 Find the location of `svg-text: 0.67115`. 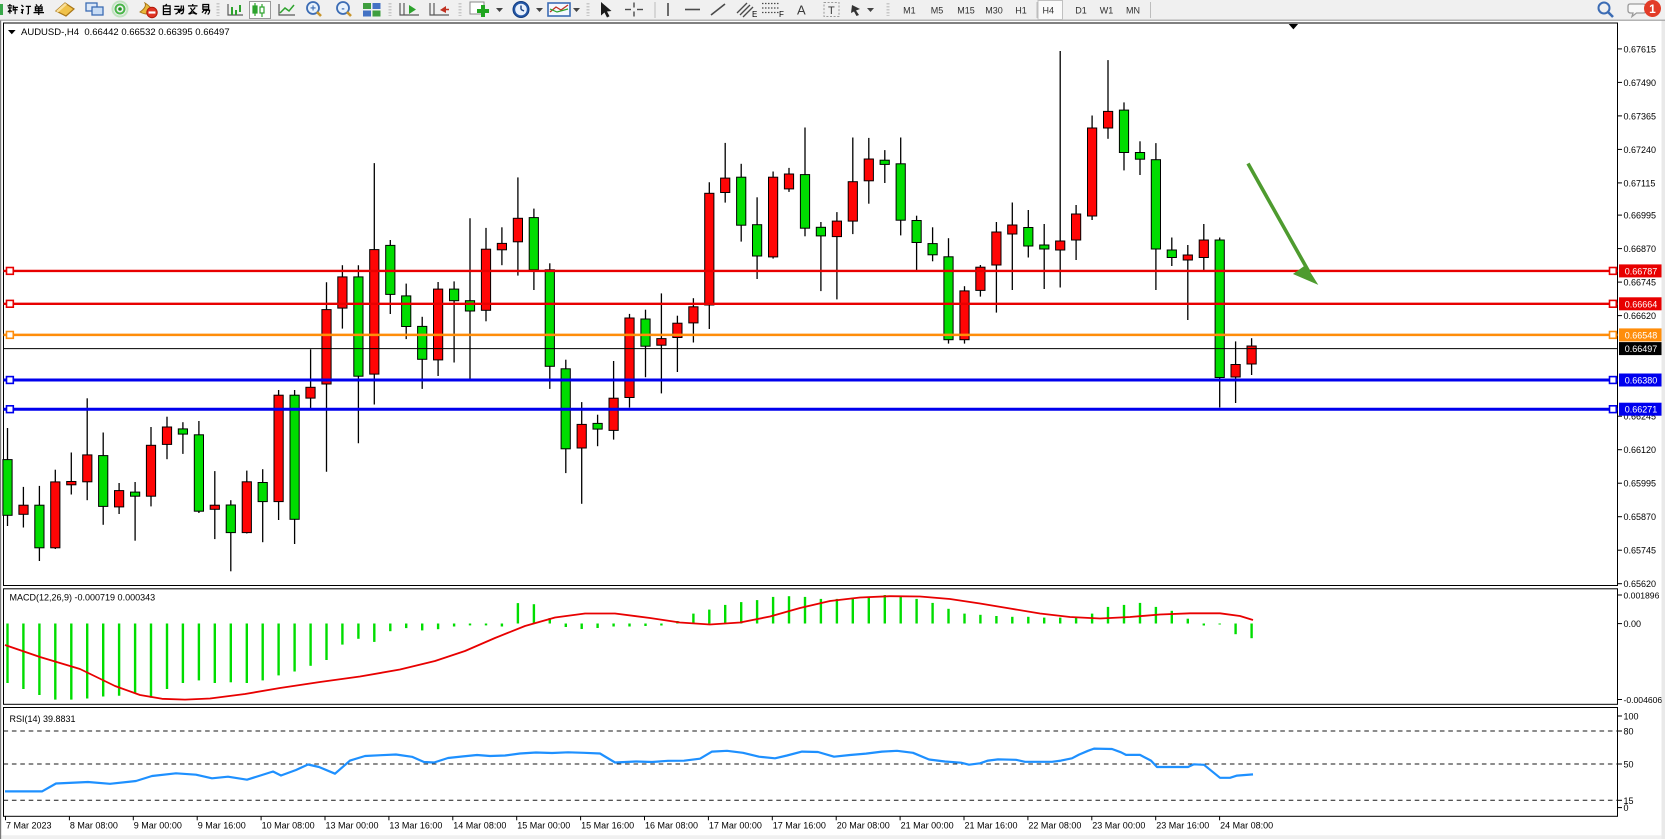

svg-text: 0.67115 is located at coordinates (1640, 183).